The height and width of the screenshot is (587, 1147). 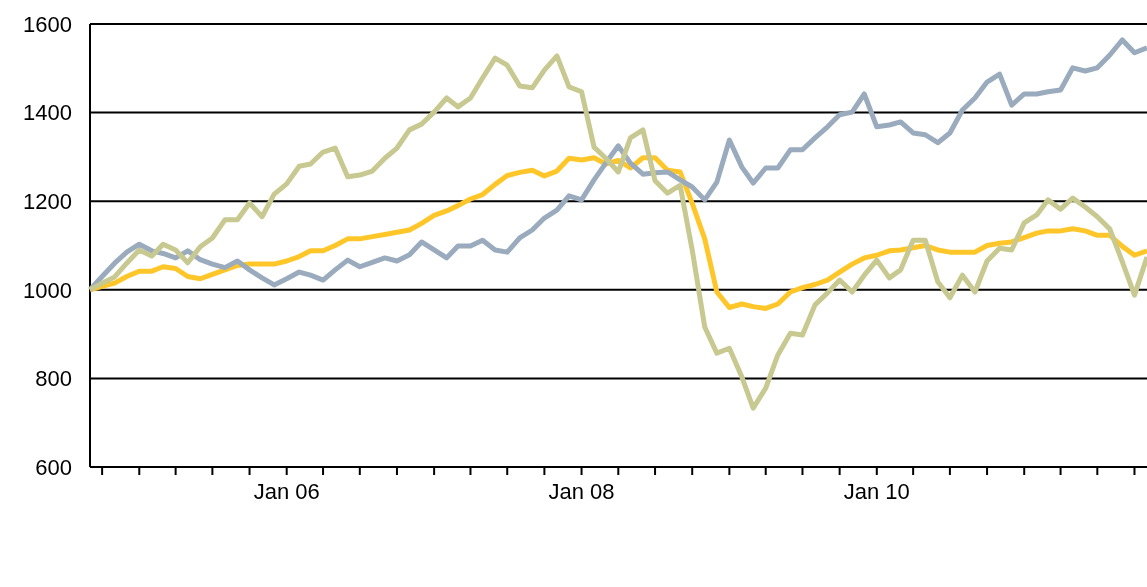 I want to click on x-tick-label: Jan 08, so click(x=581, y=491).